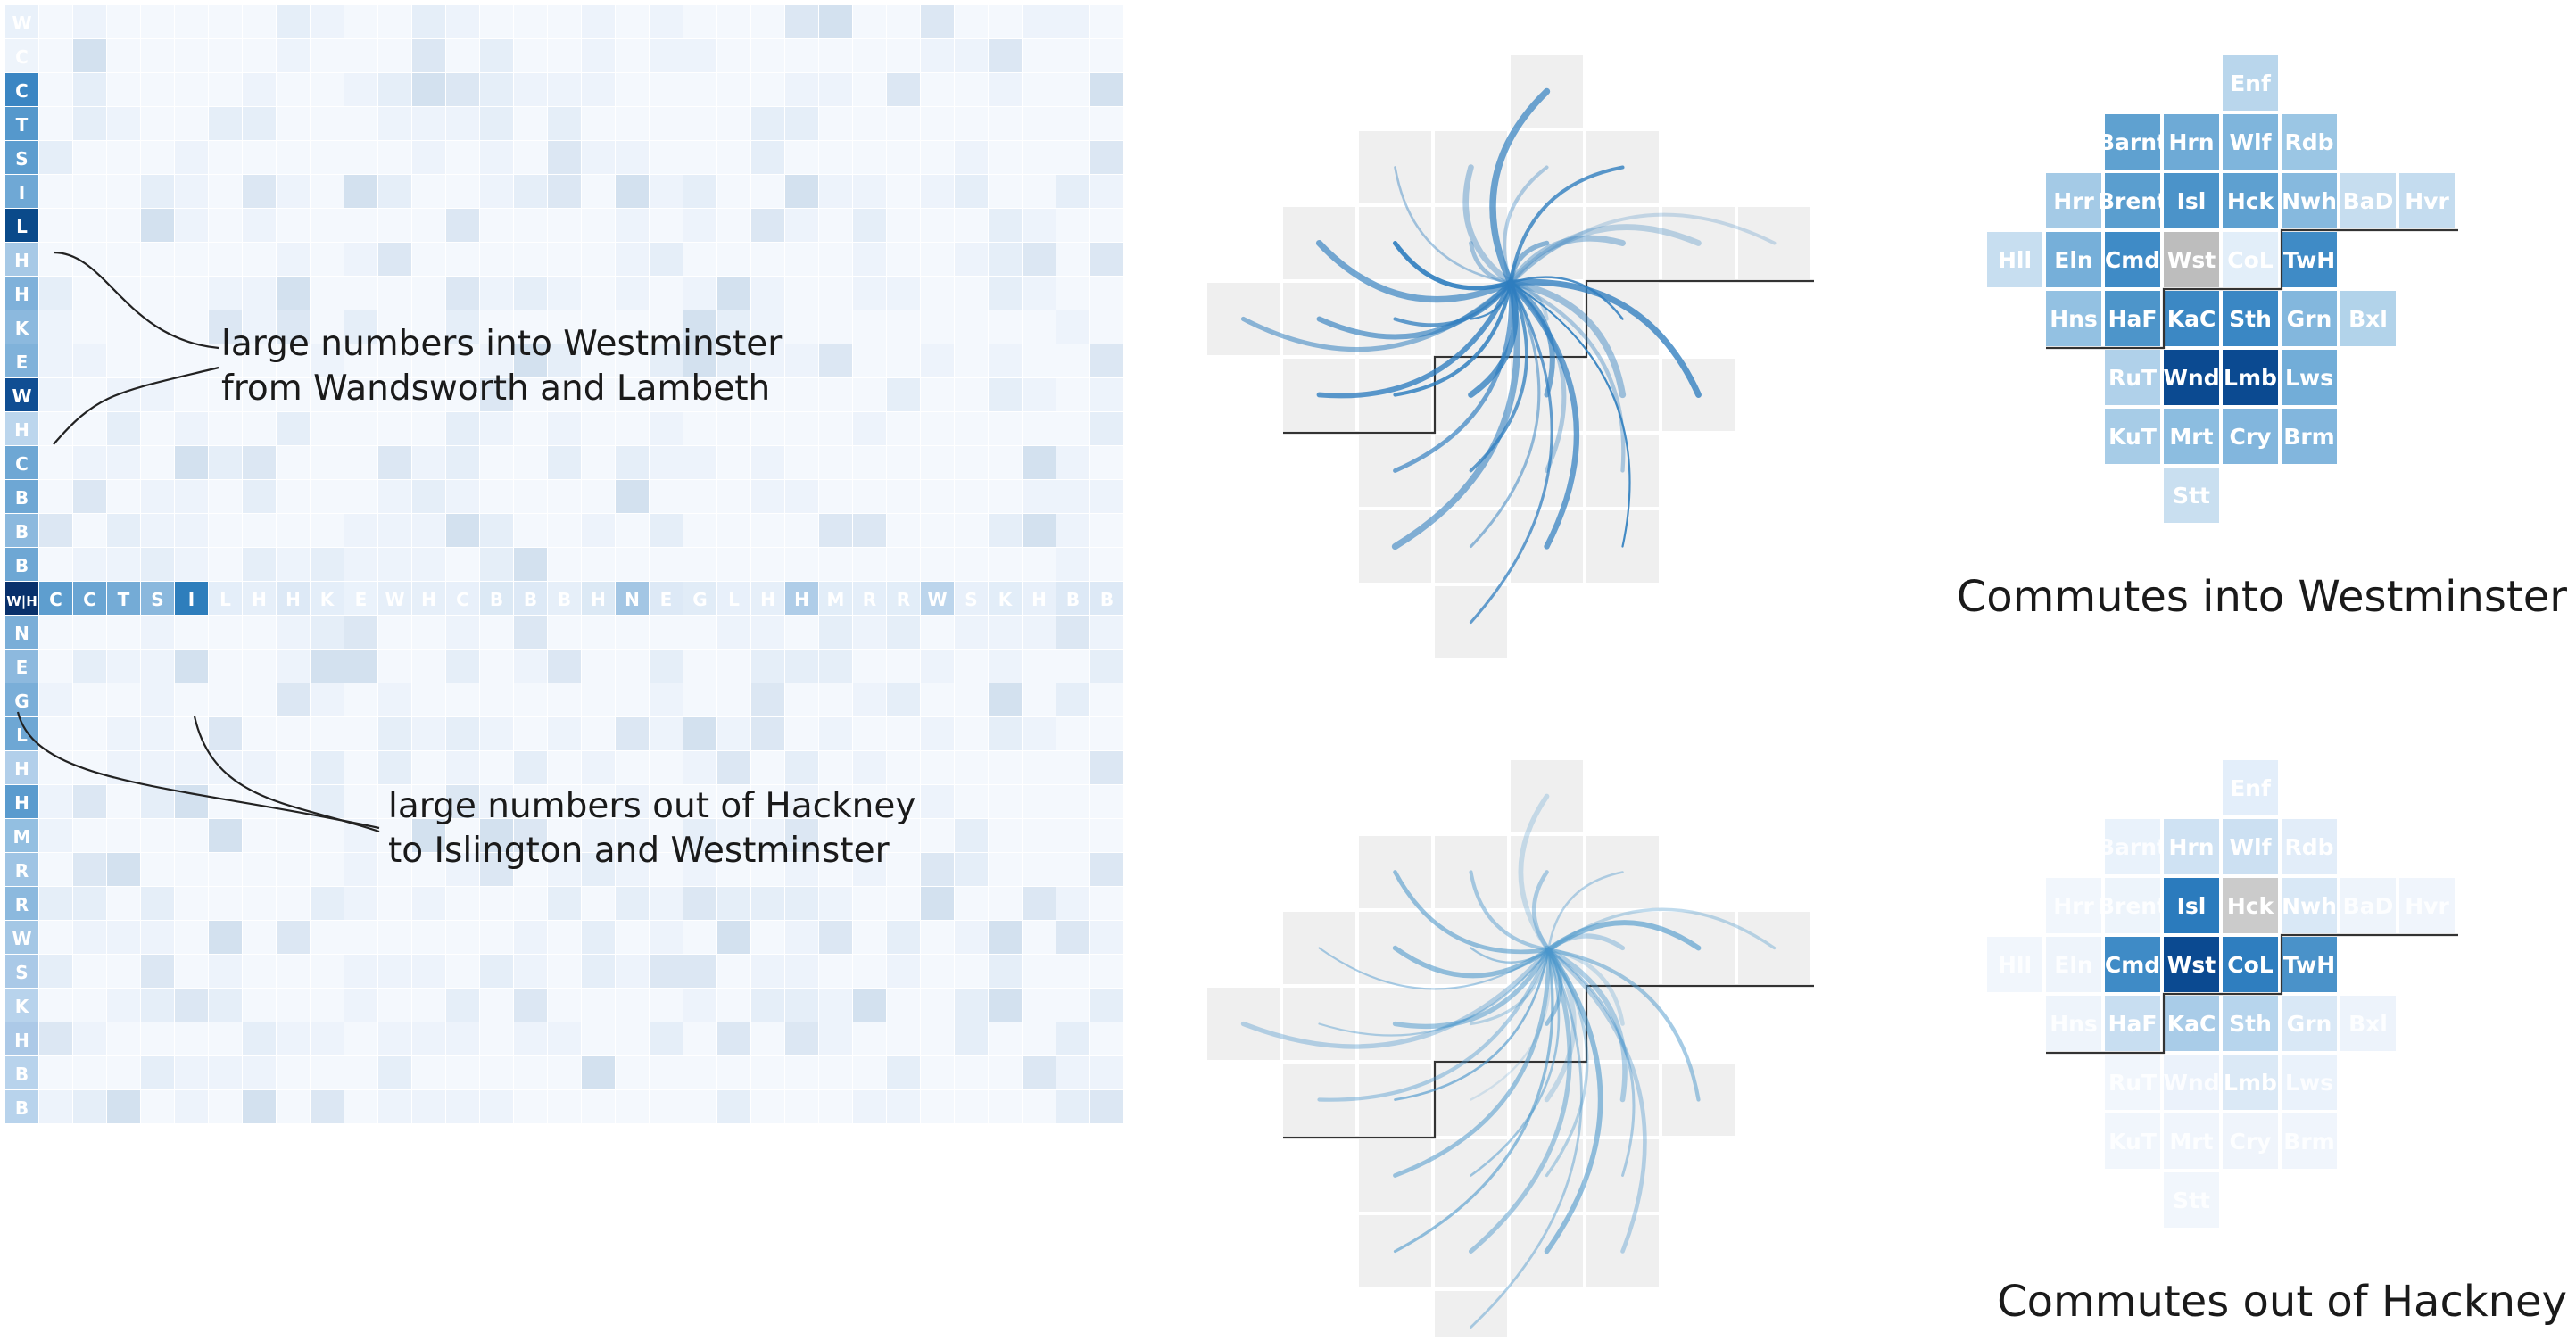 This screenshot has width=2576, height=1341. I want to click on row-label-cell, so click(21, 700).